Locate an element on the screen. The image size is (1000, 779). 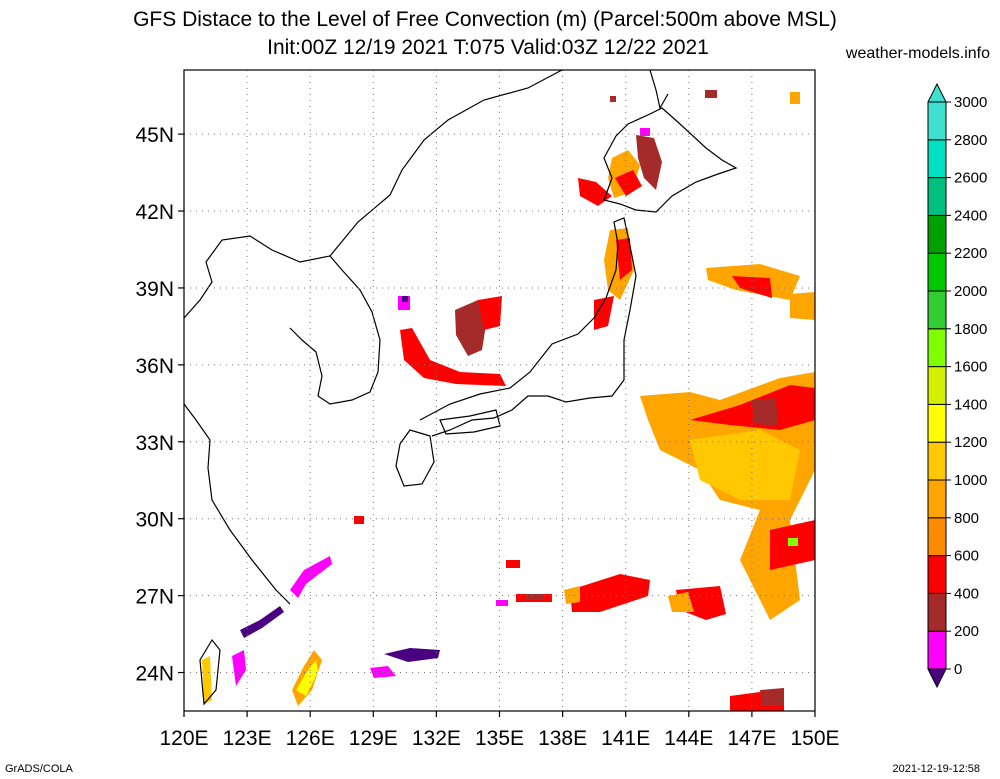
lon-tick-label: 141E is located at coordinates (625, 738).